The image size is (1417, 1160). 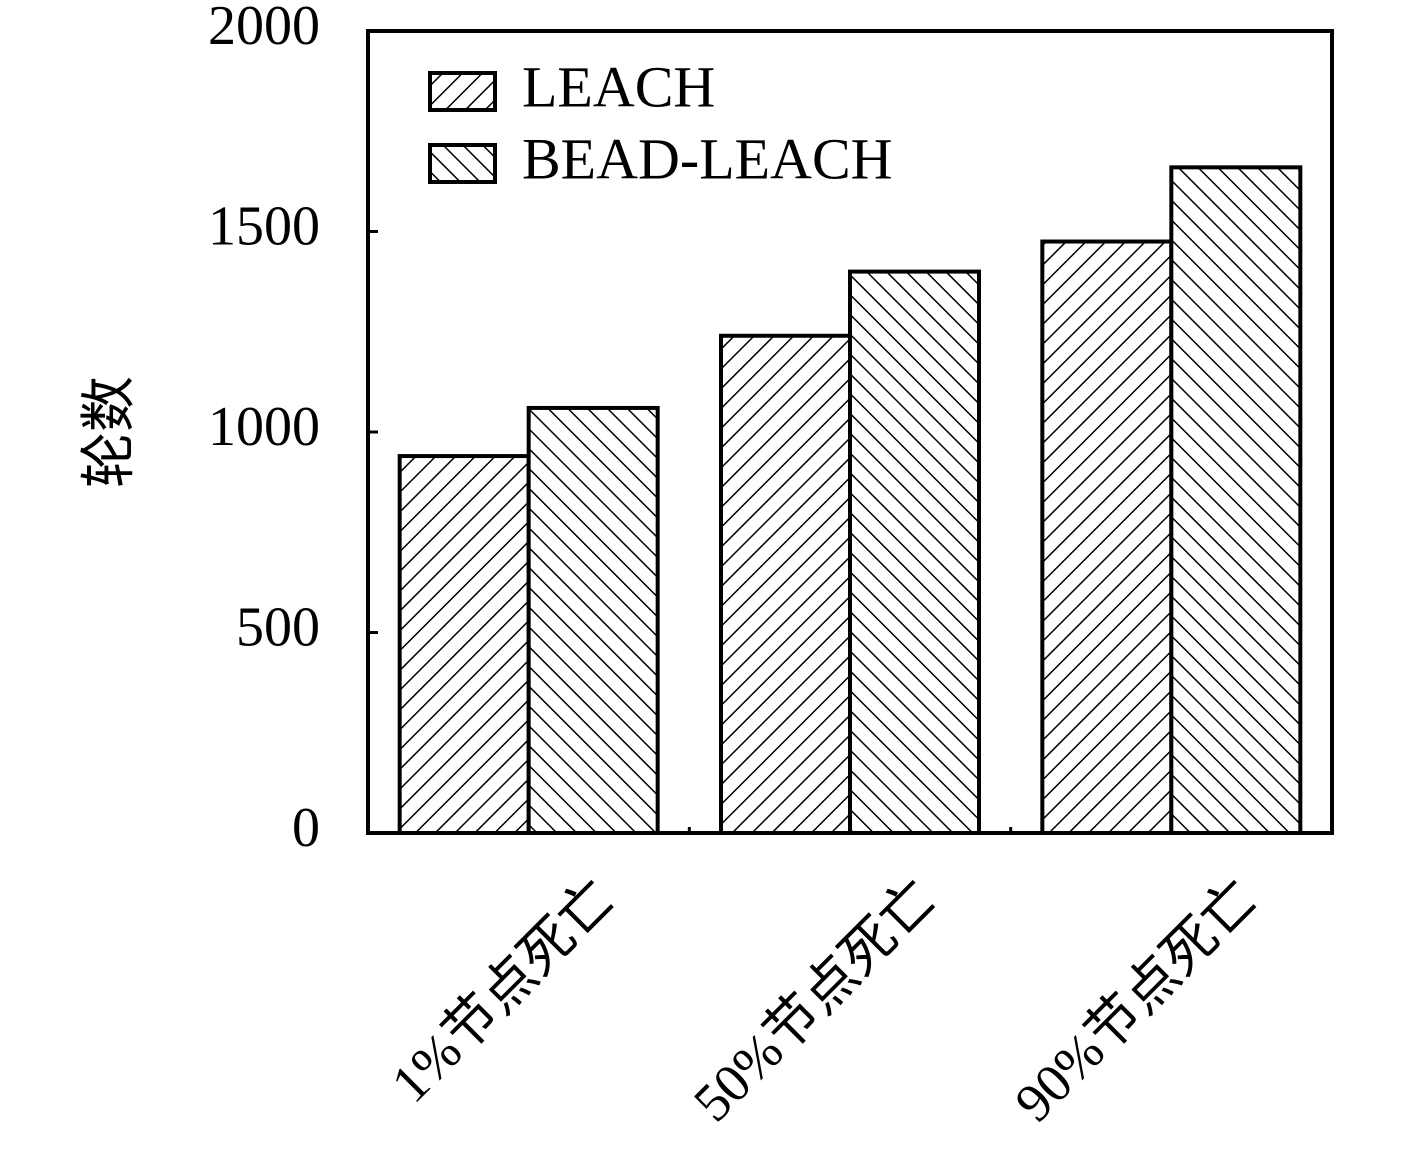 I want to click on x-tick-label: 1%节点死亡, so click(x=503, y=991).